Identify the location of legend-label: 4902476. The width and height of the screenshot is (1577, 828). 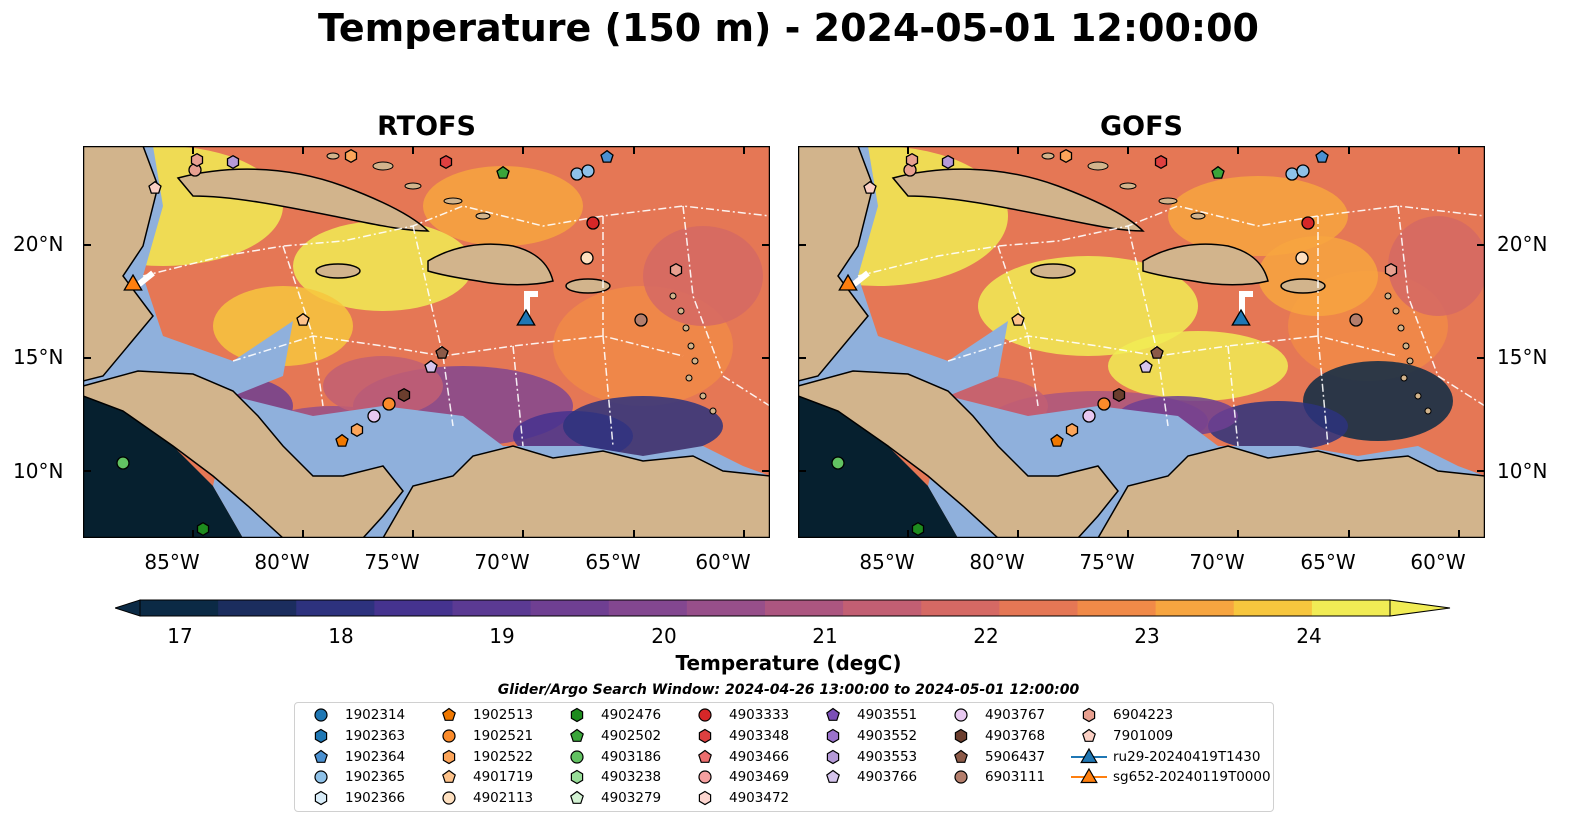
(631, 715).